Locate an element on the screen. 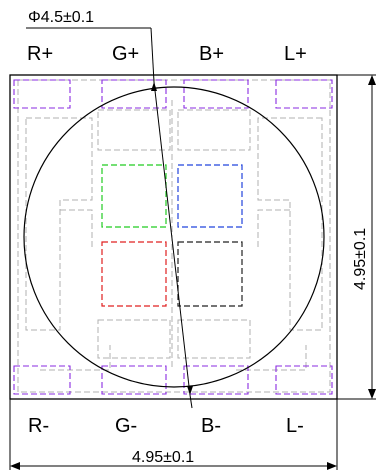 This screenshot has width=379, height=476. pin-pad-l-minus is located at coordinates (304, 380).